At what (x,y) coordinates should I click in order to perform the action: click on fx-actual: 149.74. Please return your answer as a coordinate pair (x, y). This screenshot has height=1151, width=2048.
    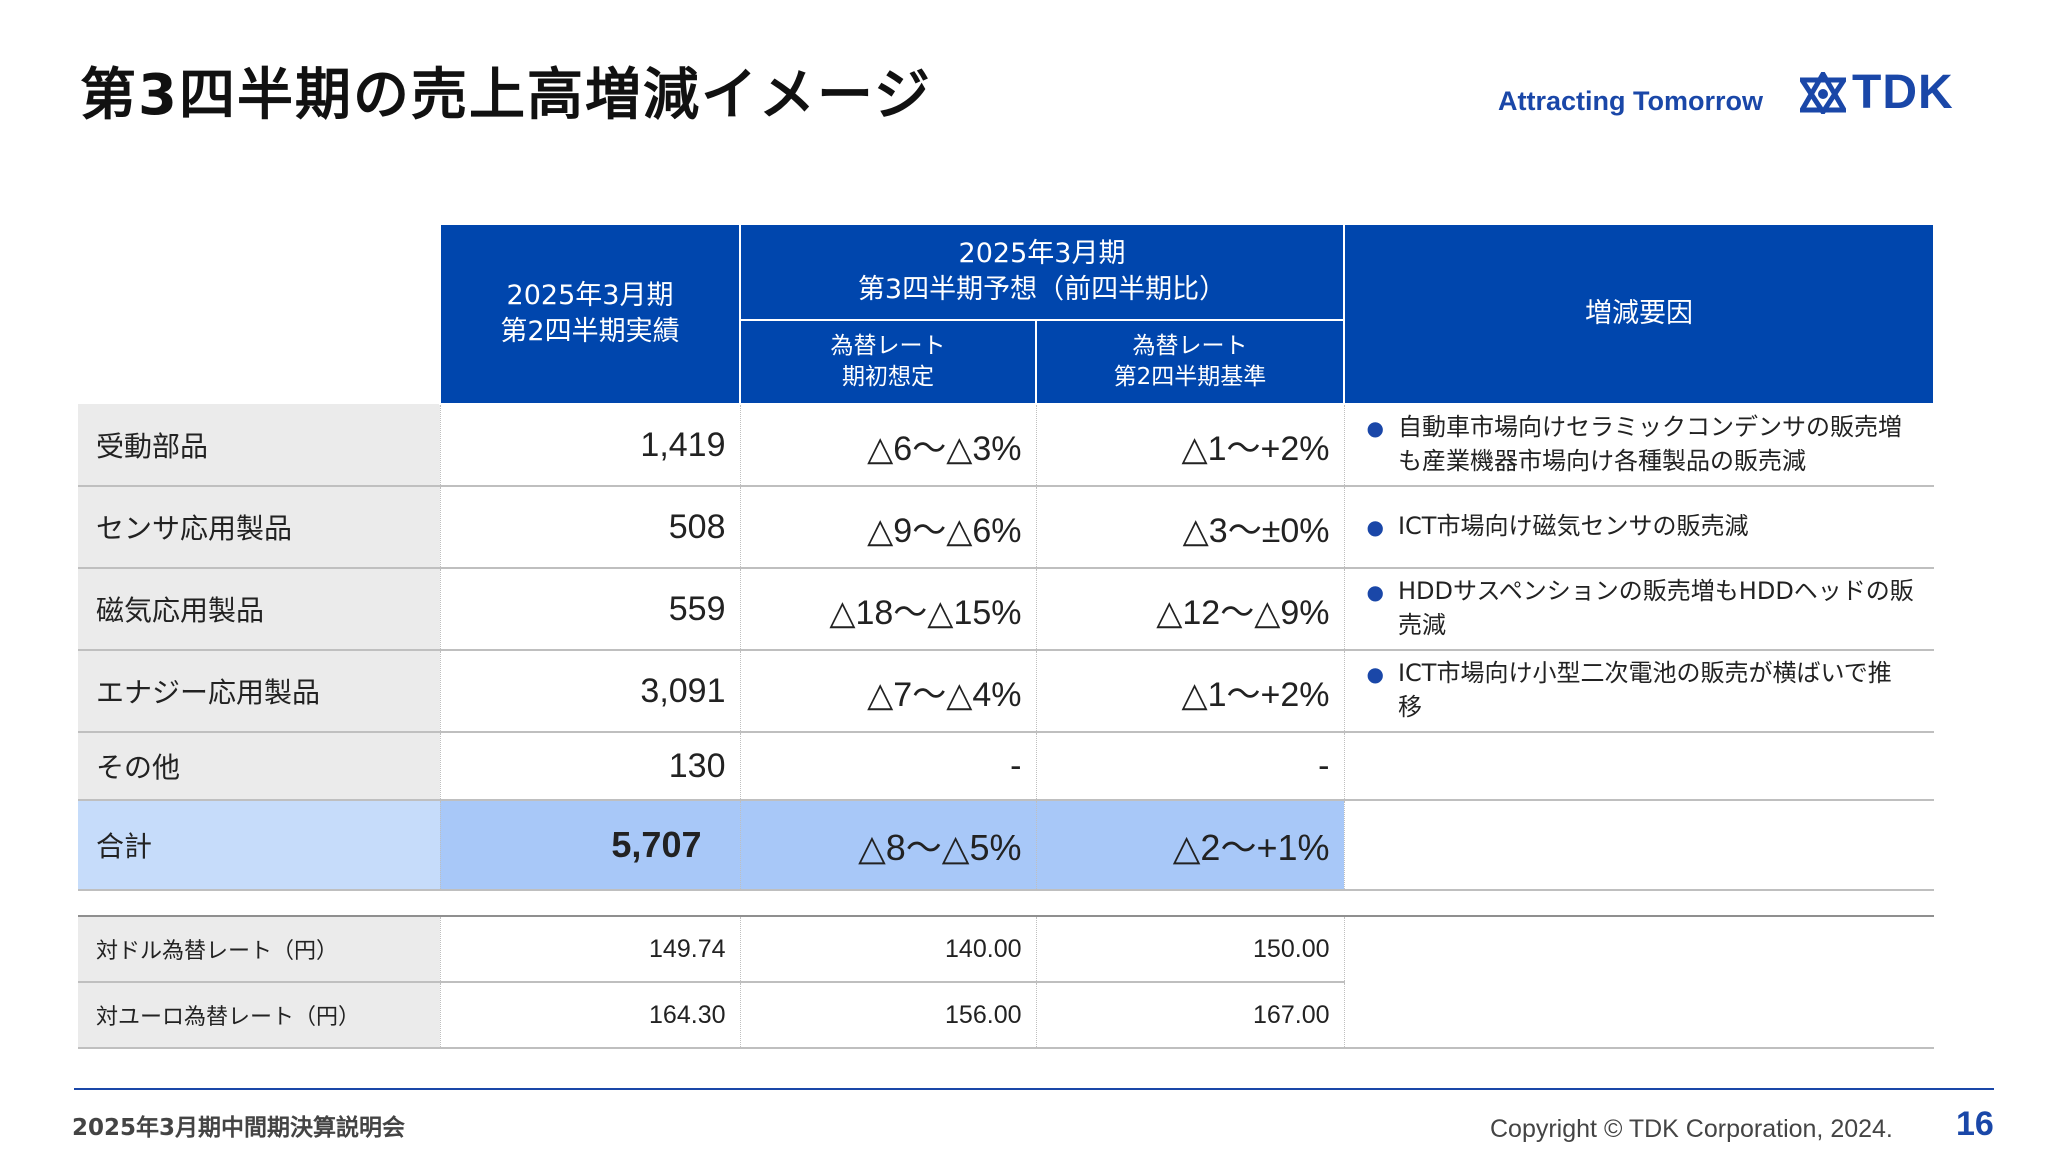
    Looking at the image, I should click on (589, 949).